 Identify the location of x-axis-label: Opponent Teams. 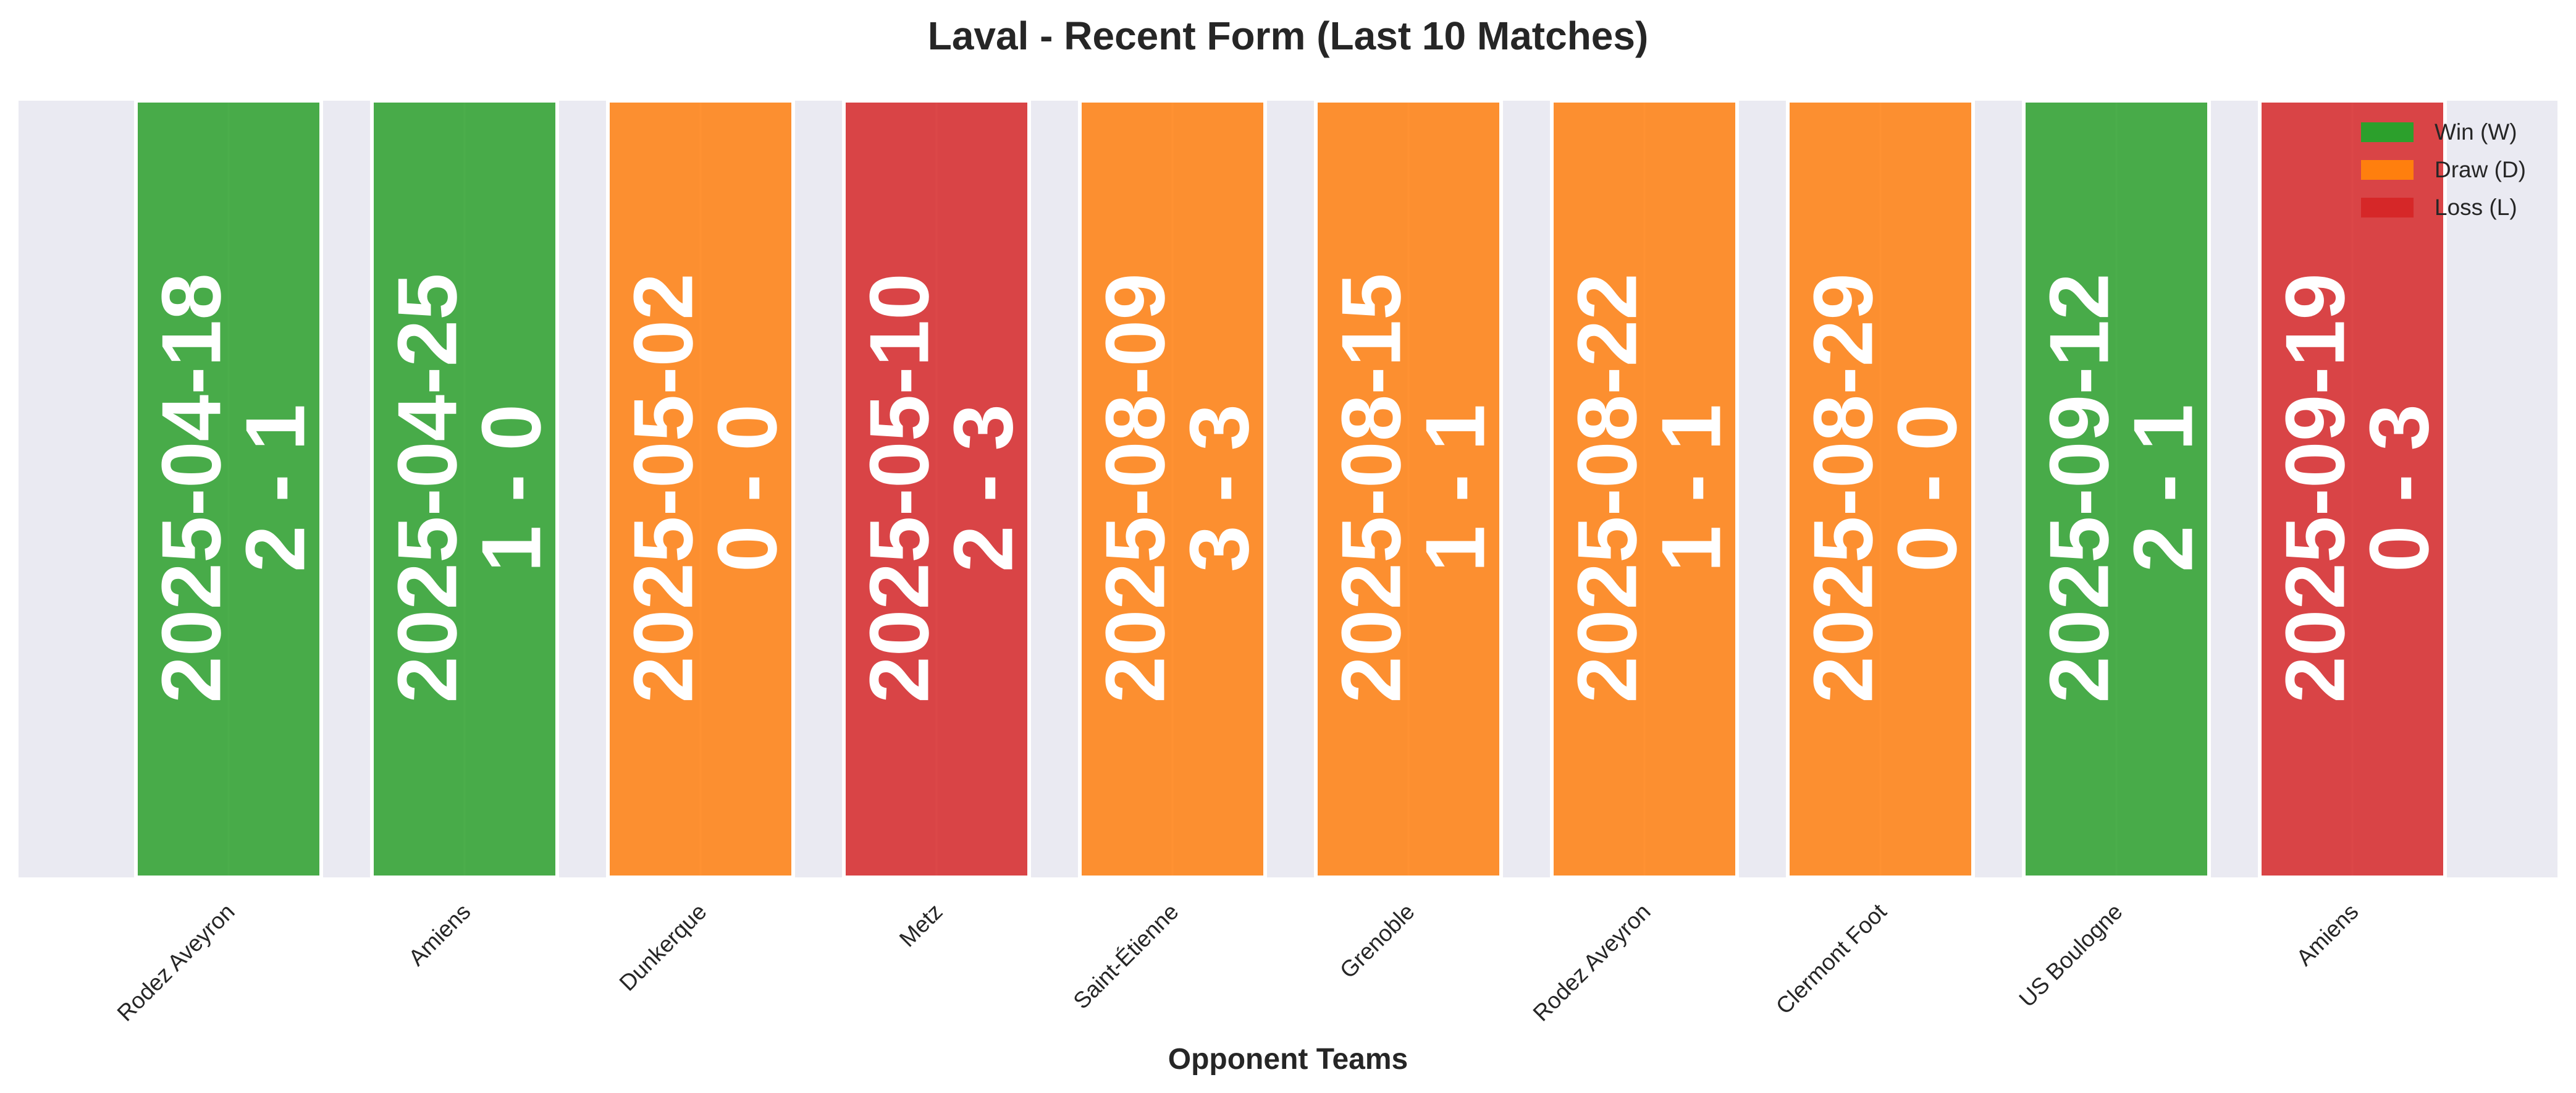
(1288, 1059).